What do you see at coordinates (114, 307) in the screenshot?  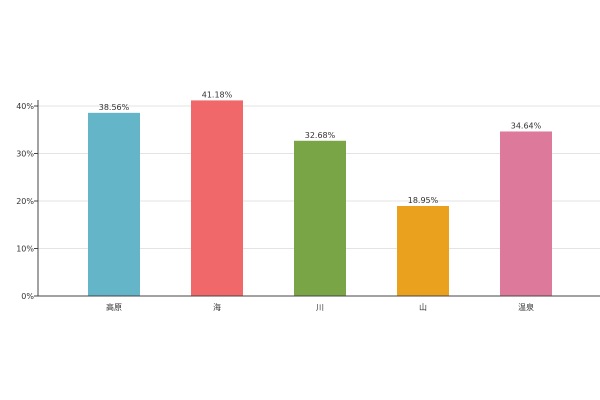 I see `category-label: 高原` at bounding box center [114, 307].